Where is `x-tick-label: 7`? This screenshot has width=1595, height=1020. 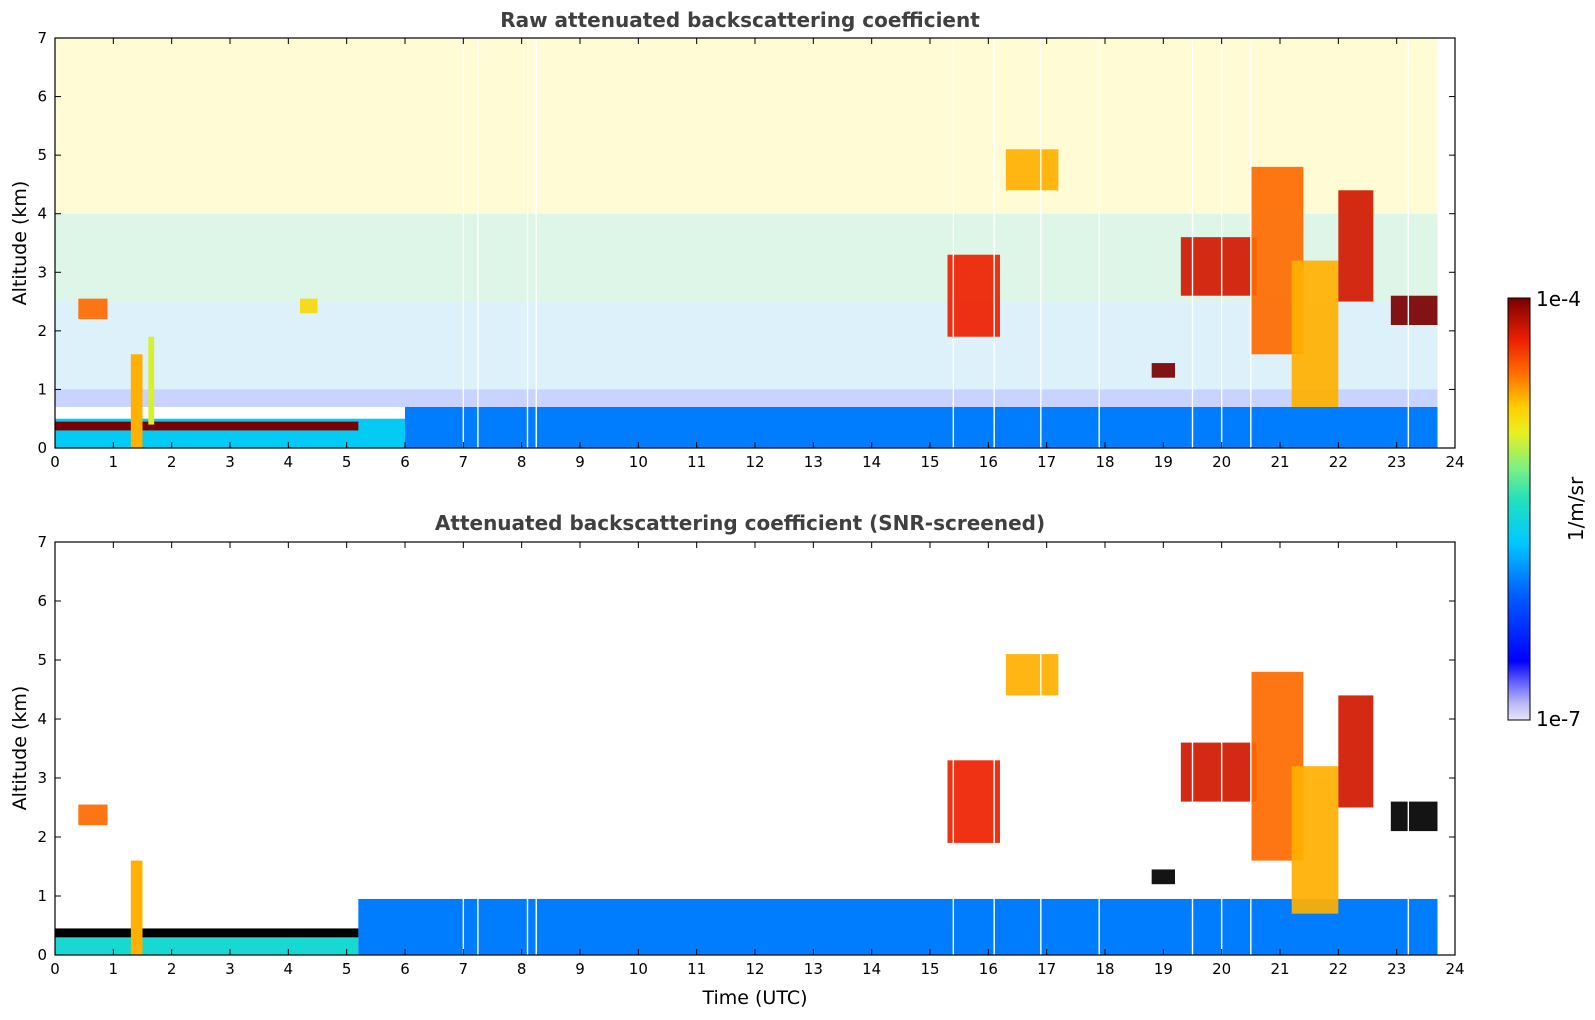 x-tick-label: 7 is located at coordinates (464, 969).